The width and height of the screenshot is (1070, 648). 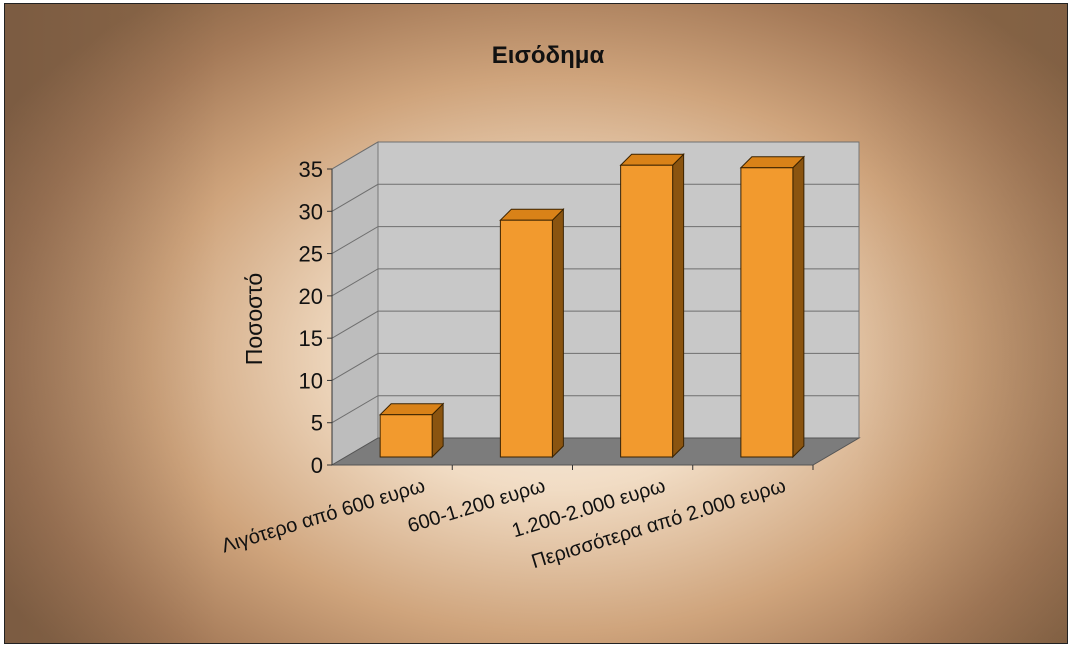 What do you see at coordinates (317, 465) in the screenshot?
I see `y-tick-label: 0` at bounding box center [317, 465].